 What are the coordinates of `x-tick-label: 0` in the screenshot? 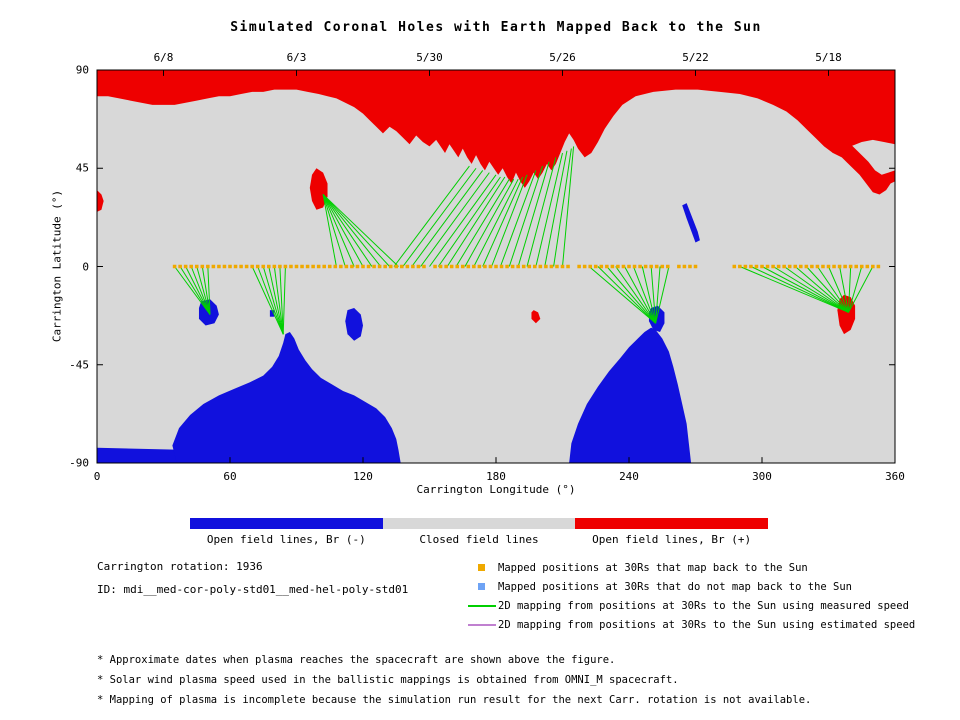 It's located at (97, 476).